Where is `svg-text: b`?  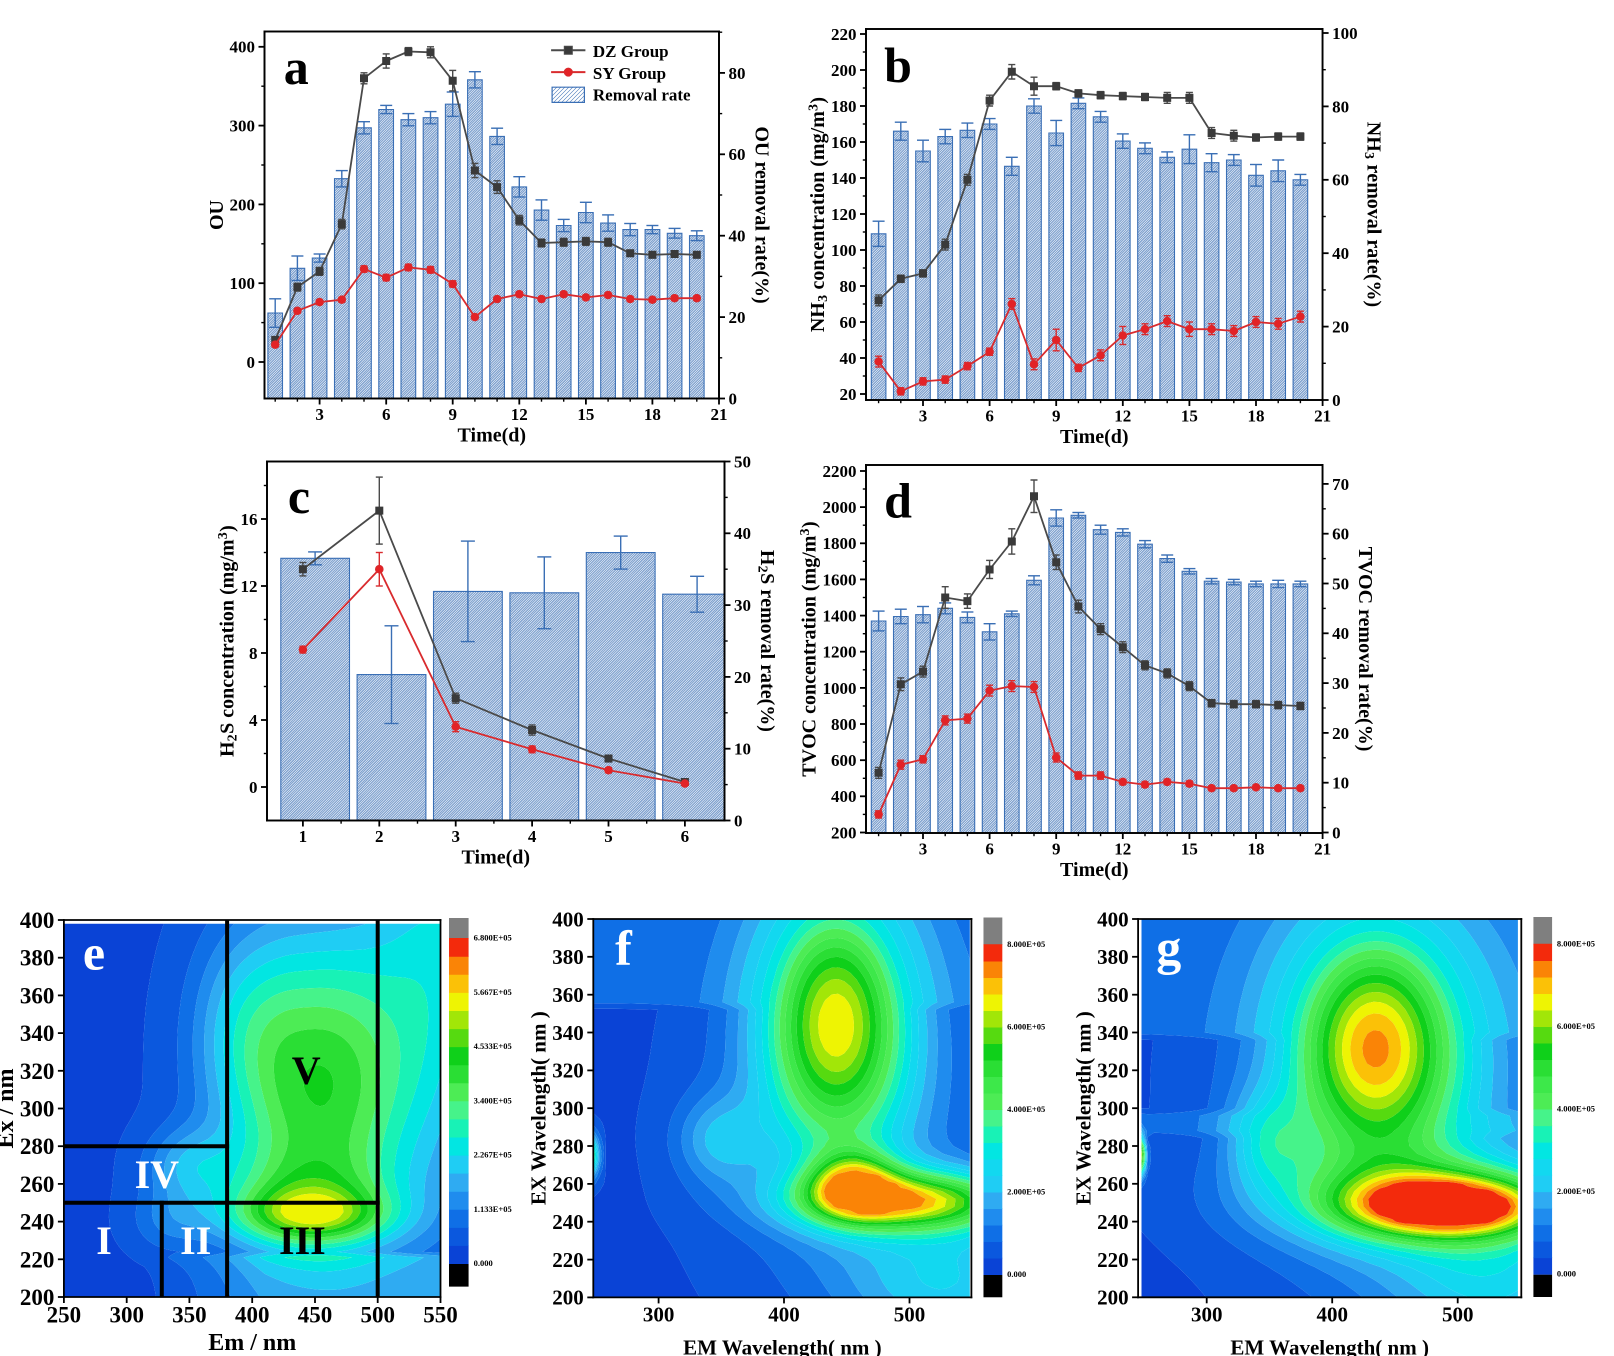
svg-text: b is located at coordinates (898, 65).